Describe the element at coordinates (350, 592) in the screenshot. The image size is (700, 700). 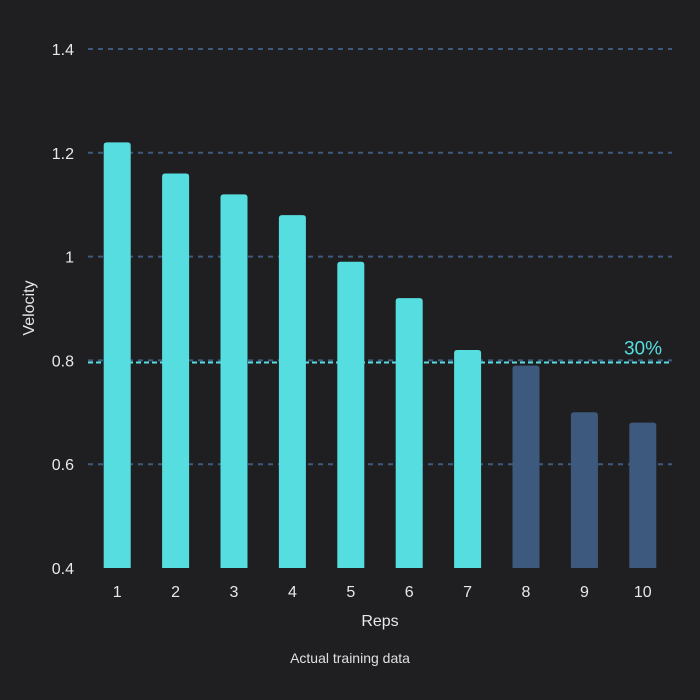
I see `x-tick-label: 5` at that location.